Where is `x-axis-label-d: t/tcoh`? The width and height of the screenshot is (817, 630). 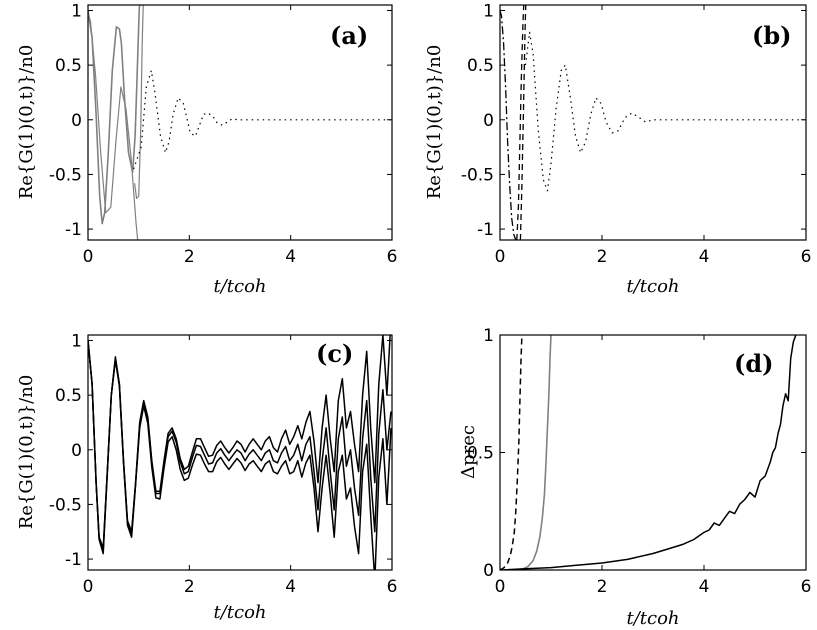 x-axis-label-d: t/tcoh is located at coordinates (652, 618).